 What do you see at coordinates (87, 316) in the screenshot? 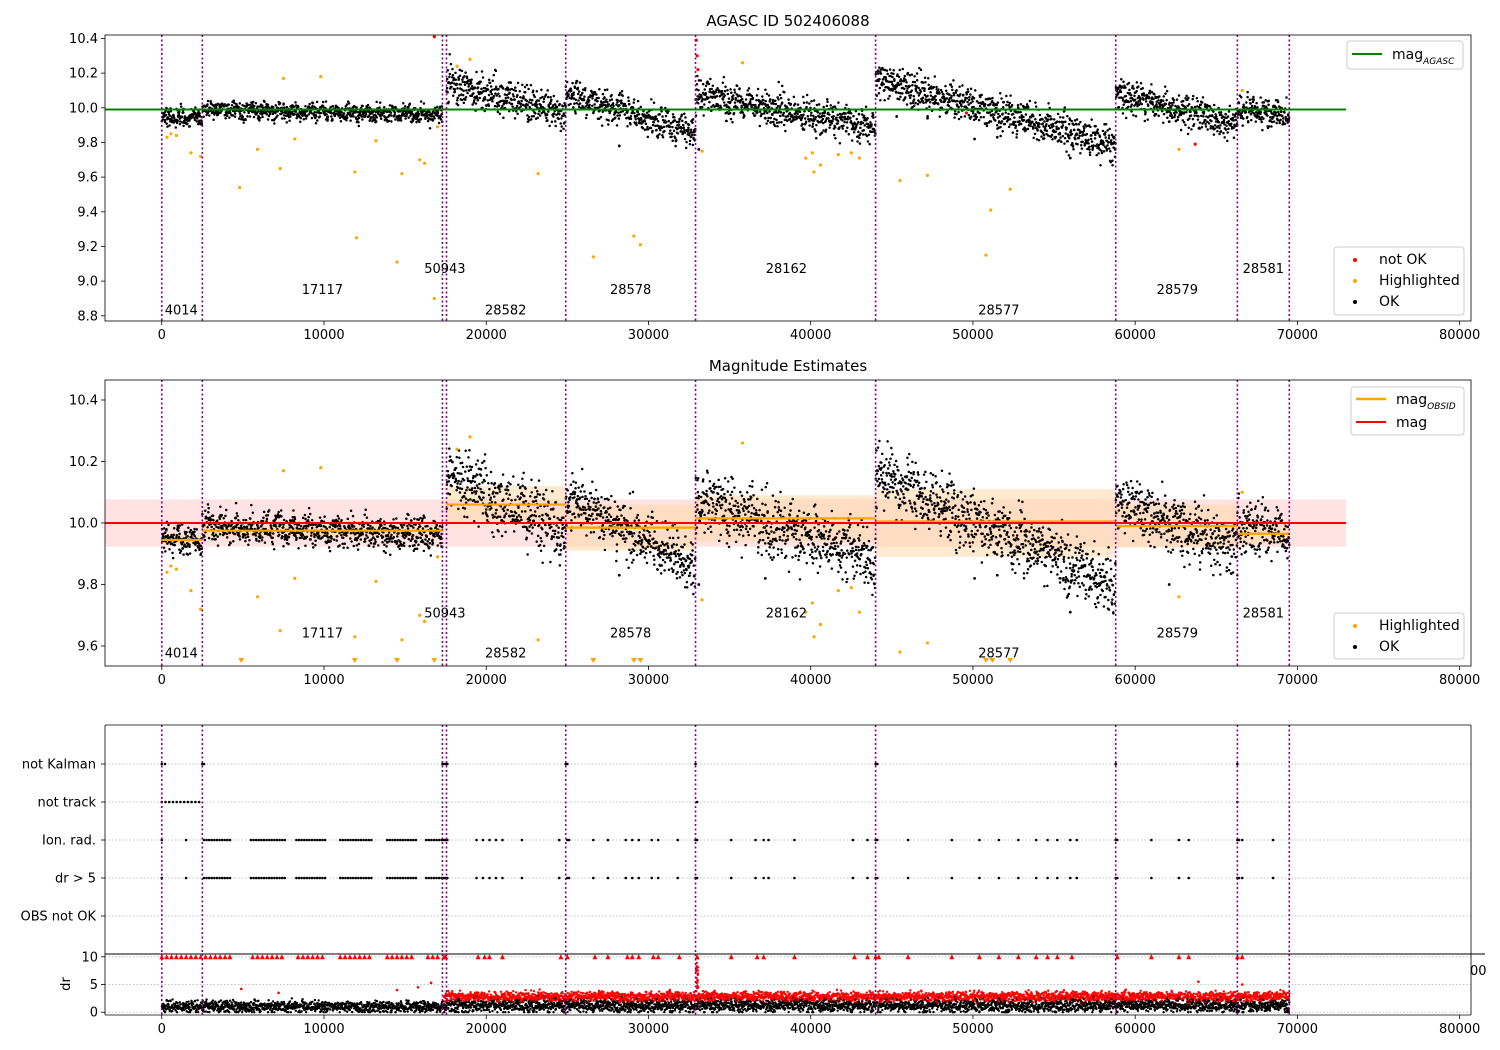
I see `y-tick-label: 8.8` at bounding box center [87, 316].